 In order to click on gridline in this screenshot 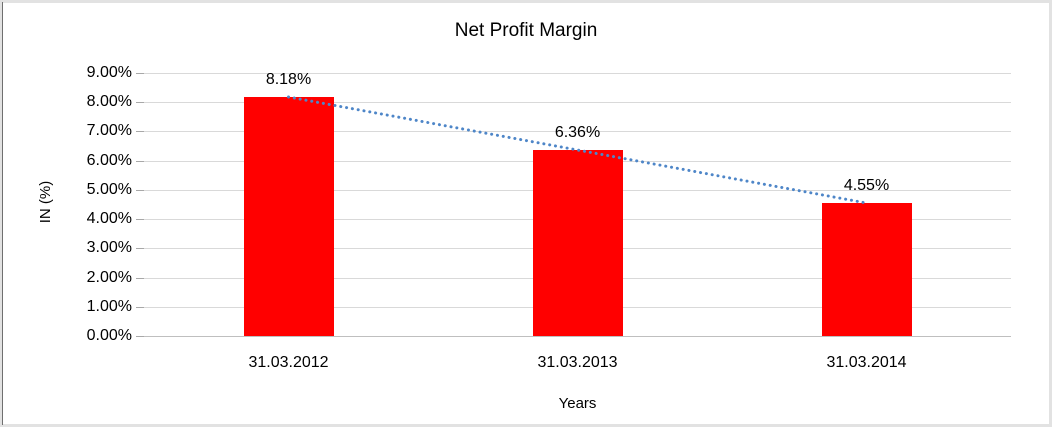, I will do `click(577, 73)`.